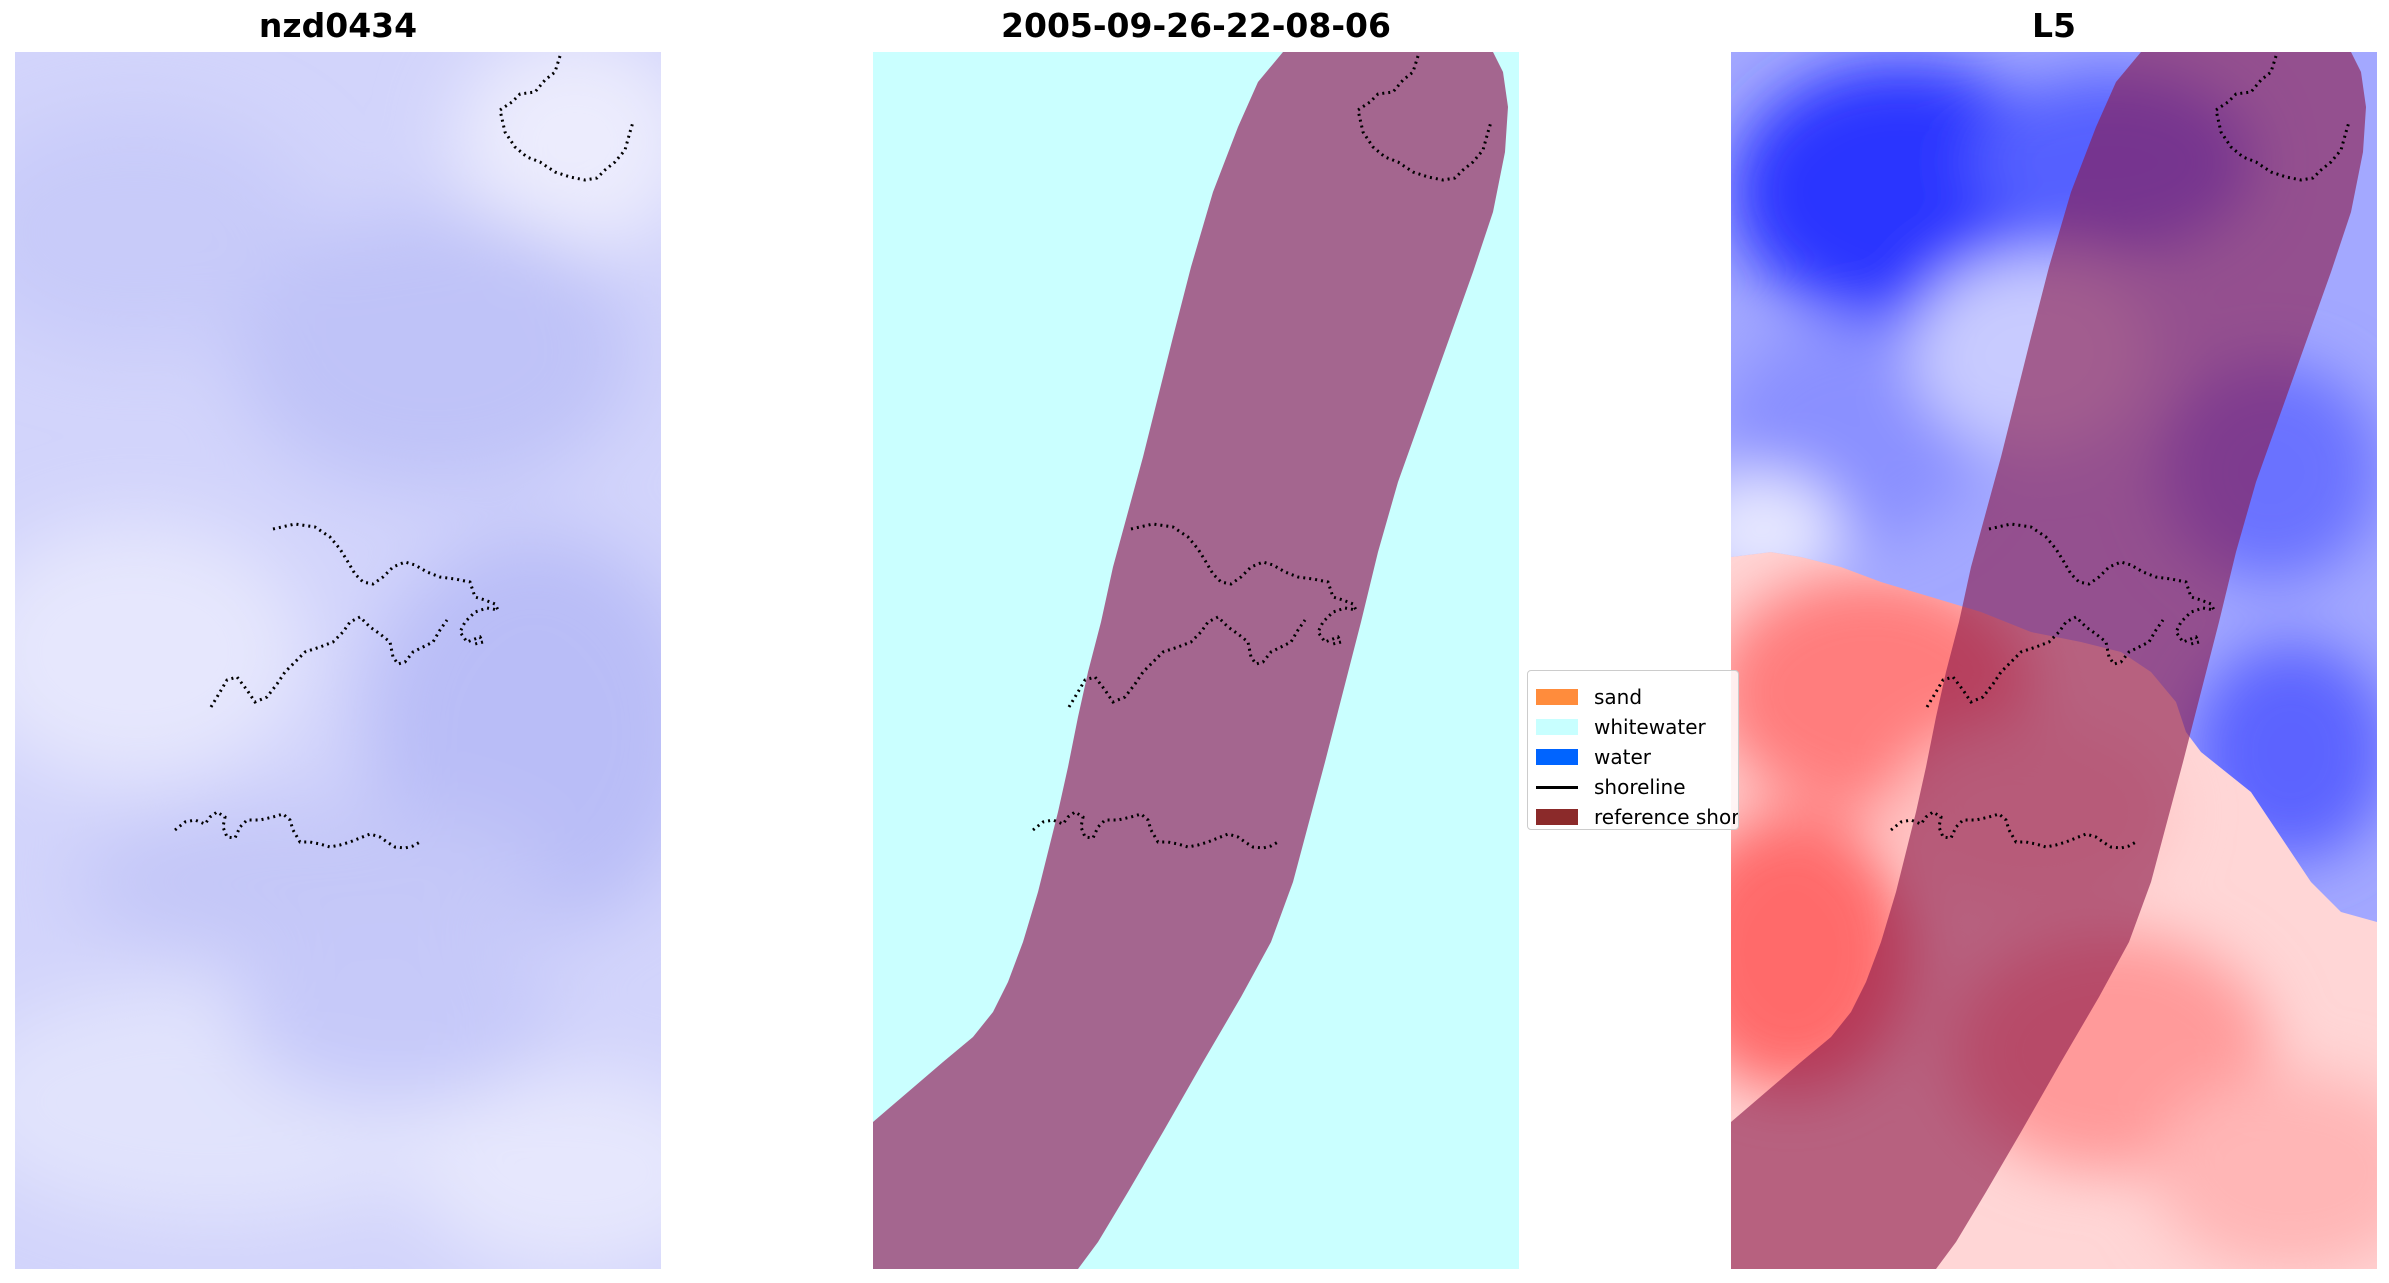 This screenshot has width=2389, height=1283. I want to click on legend-label-whitewater: whitewater, so click(1650, 727).